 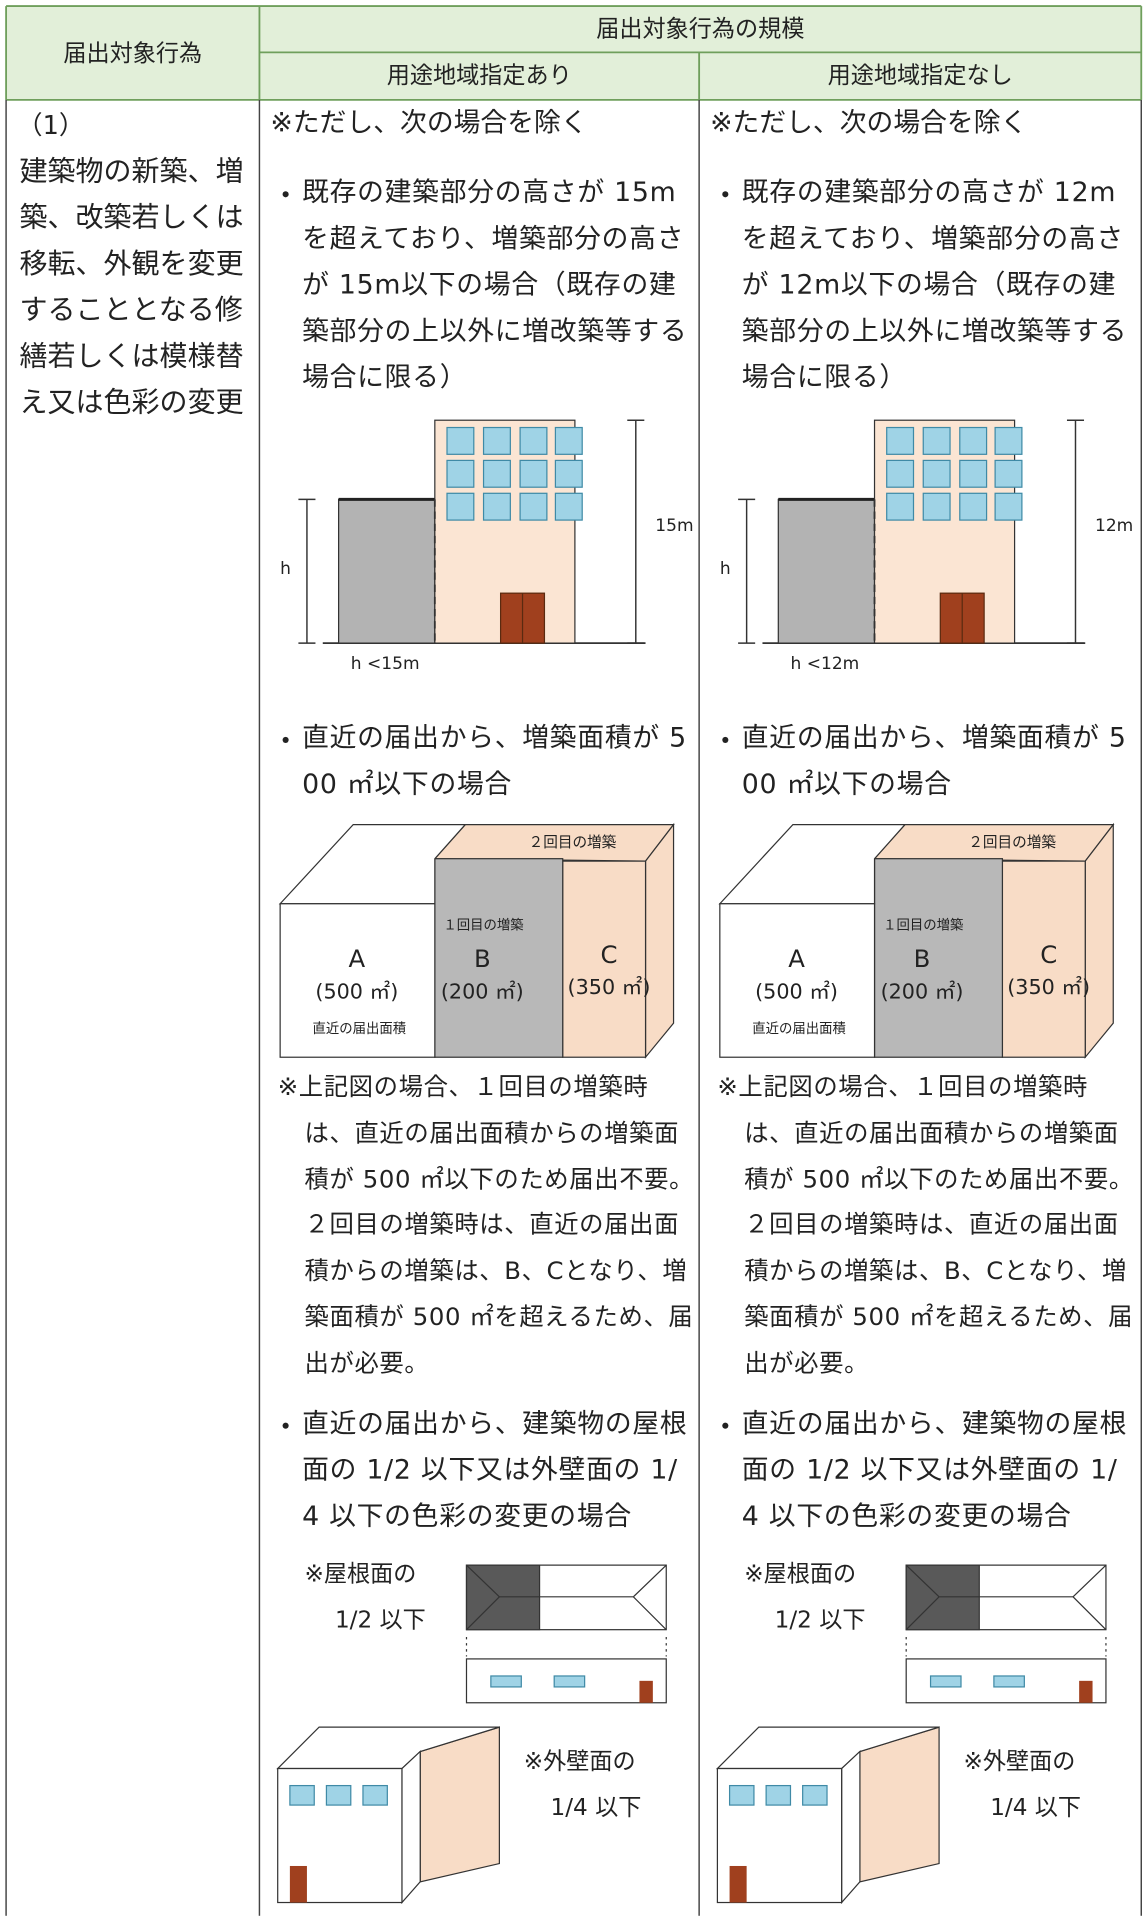 I want to click on exclusion-note: ※ただし、次の場合を除く, so click(x=429, y=123).